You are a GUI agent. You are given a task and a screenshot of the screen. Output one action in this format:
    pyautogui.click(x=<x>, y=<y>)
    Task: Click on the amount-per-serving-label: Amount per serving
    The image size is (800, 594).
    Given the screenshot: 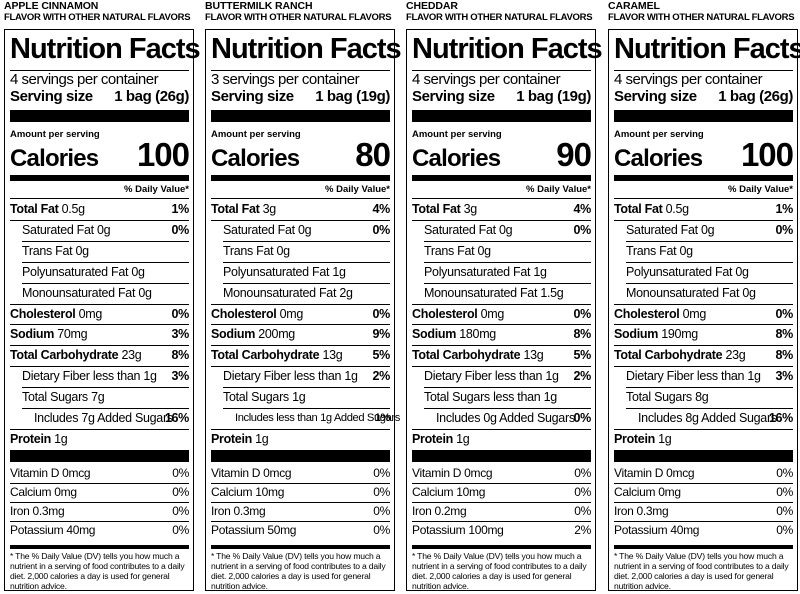 What is the action you would take?
    pyautogui.click(x=55, y=134)
    